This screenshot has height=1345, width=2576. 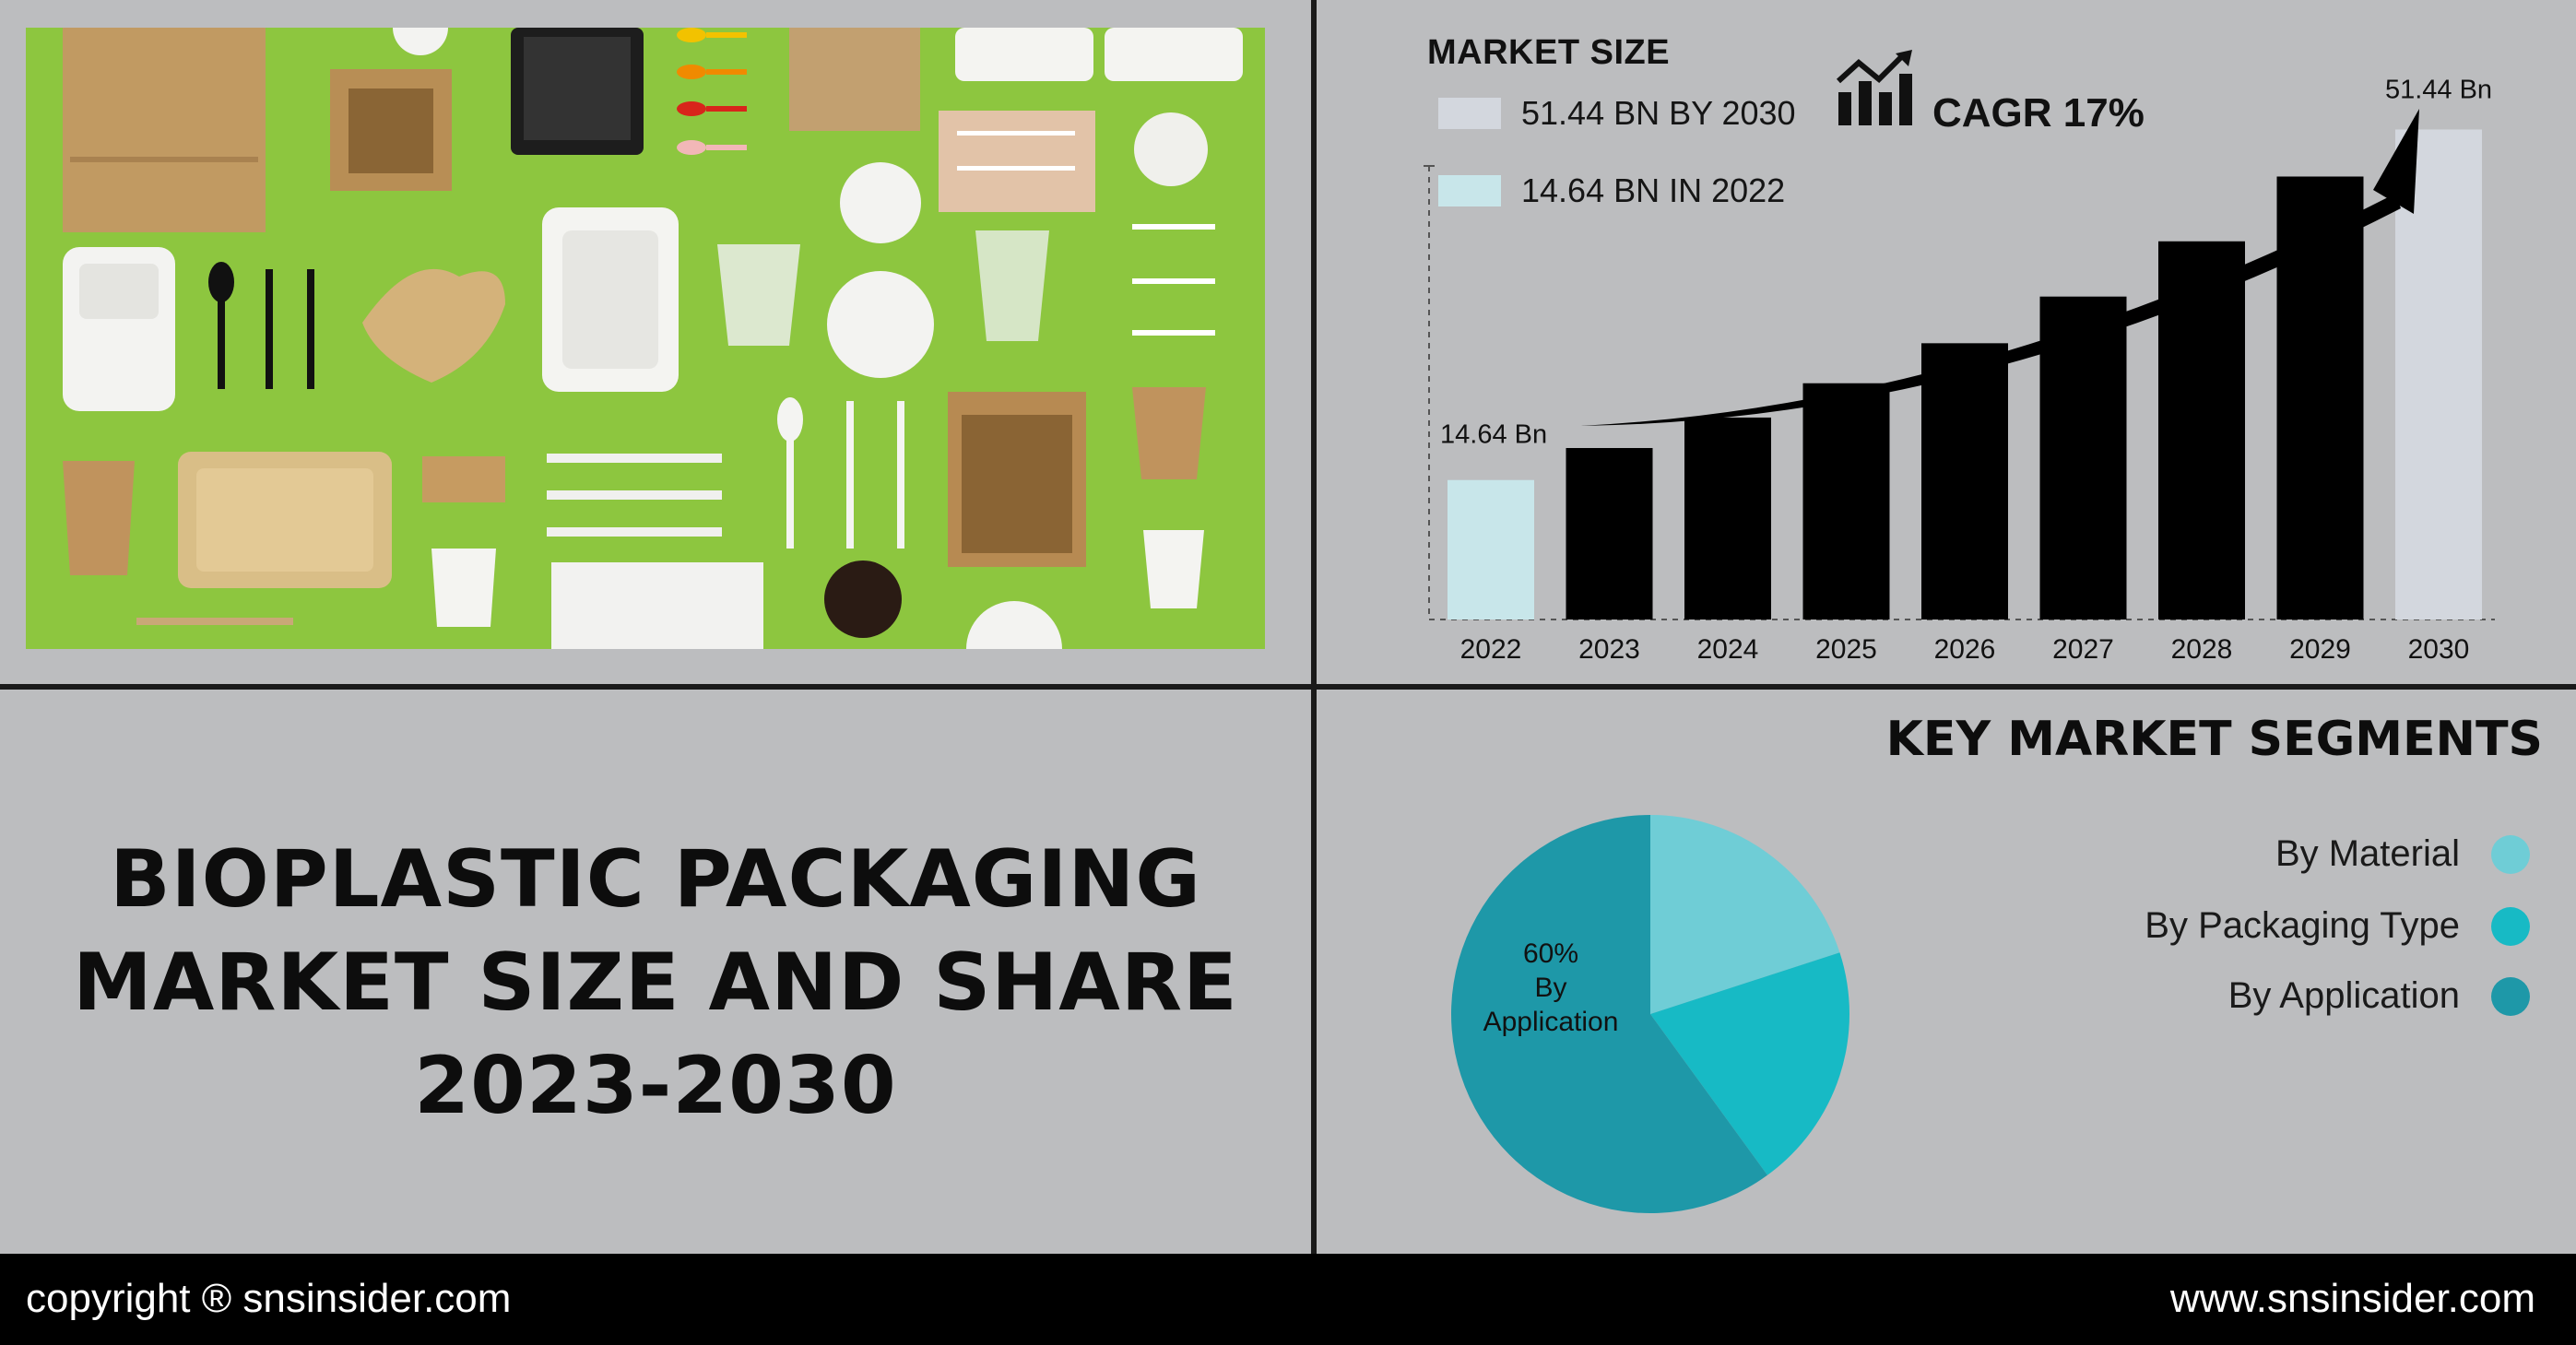 What do you see at coordinates (1727, 518) in the screenshot?
I see `bar-2024` at bounding box center [1727, 518].